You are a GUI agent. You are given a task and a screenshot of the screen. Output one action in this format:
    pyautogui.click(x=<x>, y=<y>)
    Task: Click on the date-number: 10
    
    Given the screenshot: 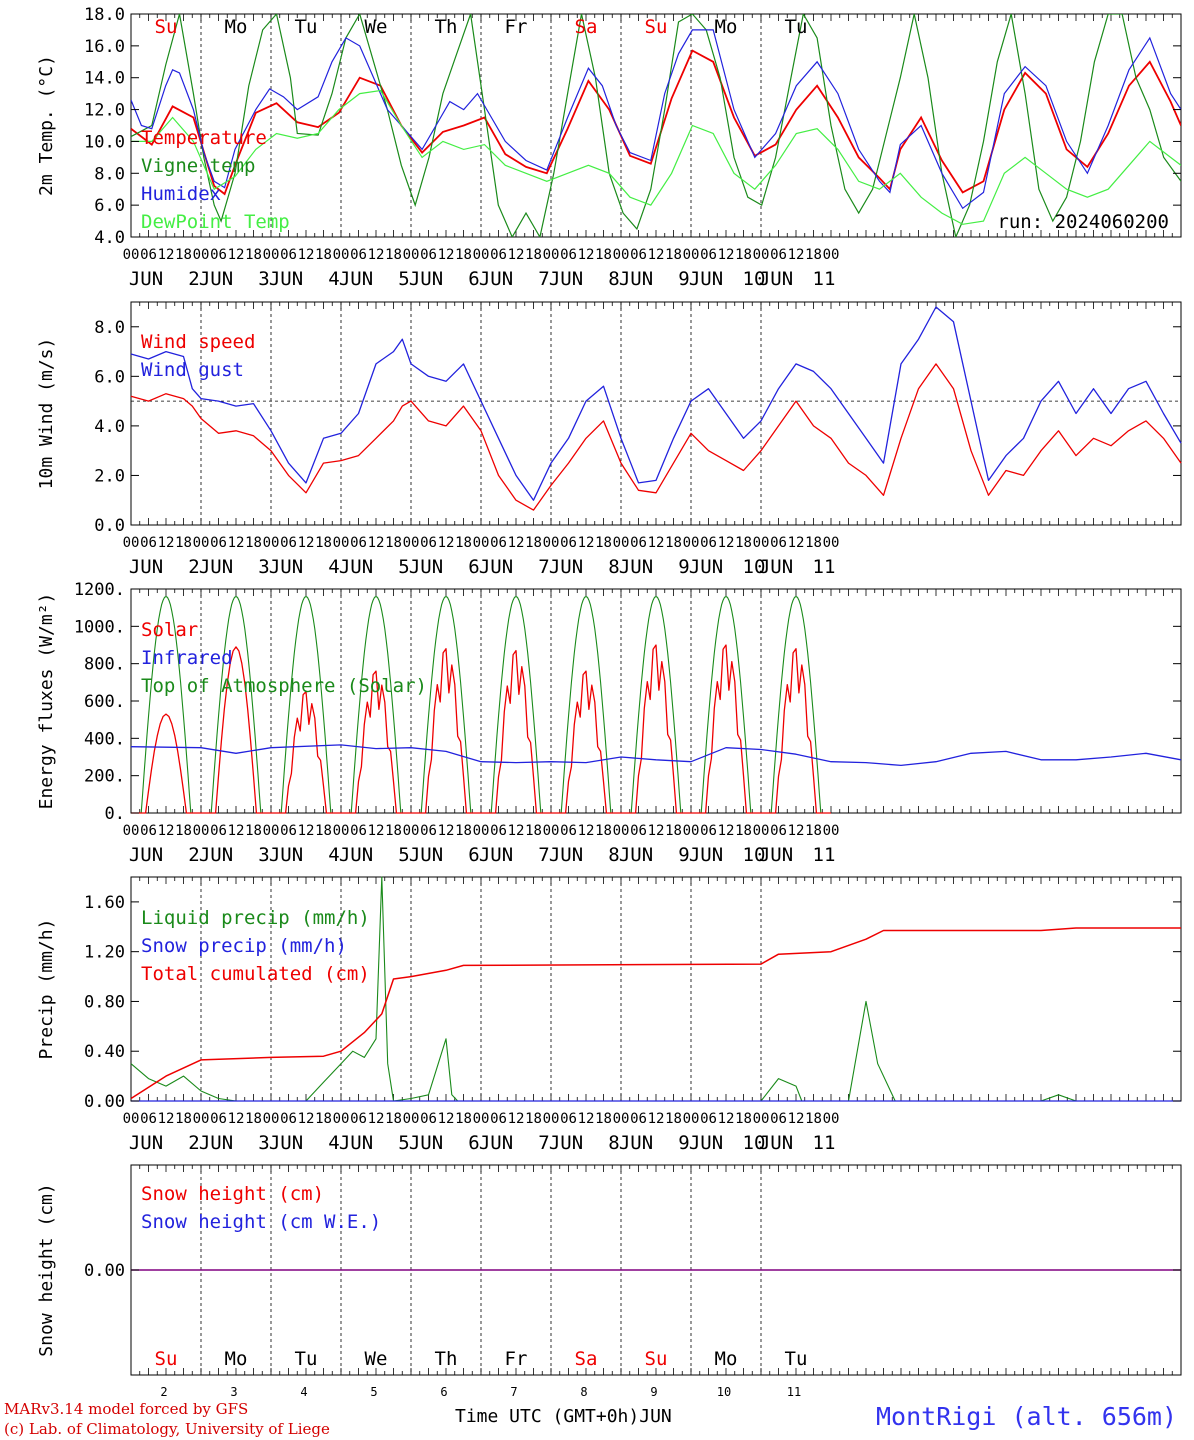 What is the action you would take?
    pyautogui.click(x=724, y=1392)
    